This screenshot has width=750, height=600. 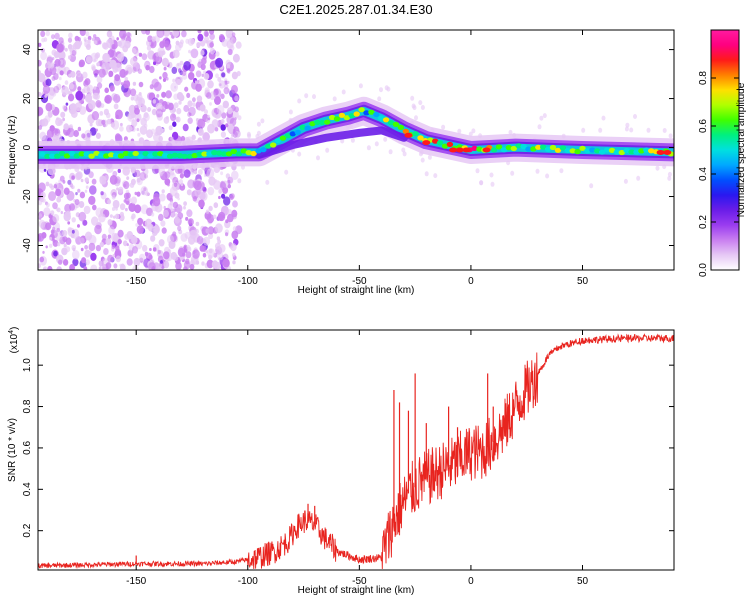 What do you see at coordinates (703, 222) in the screenshot?
I see `colorbar-tick-label: 0.2` at bounding box center [703, 222].